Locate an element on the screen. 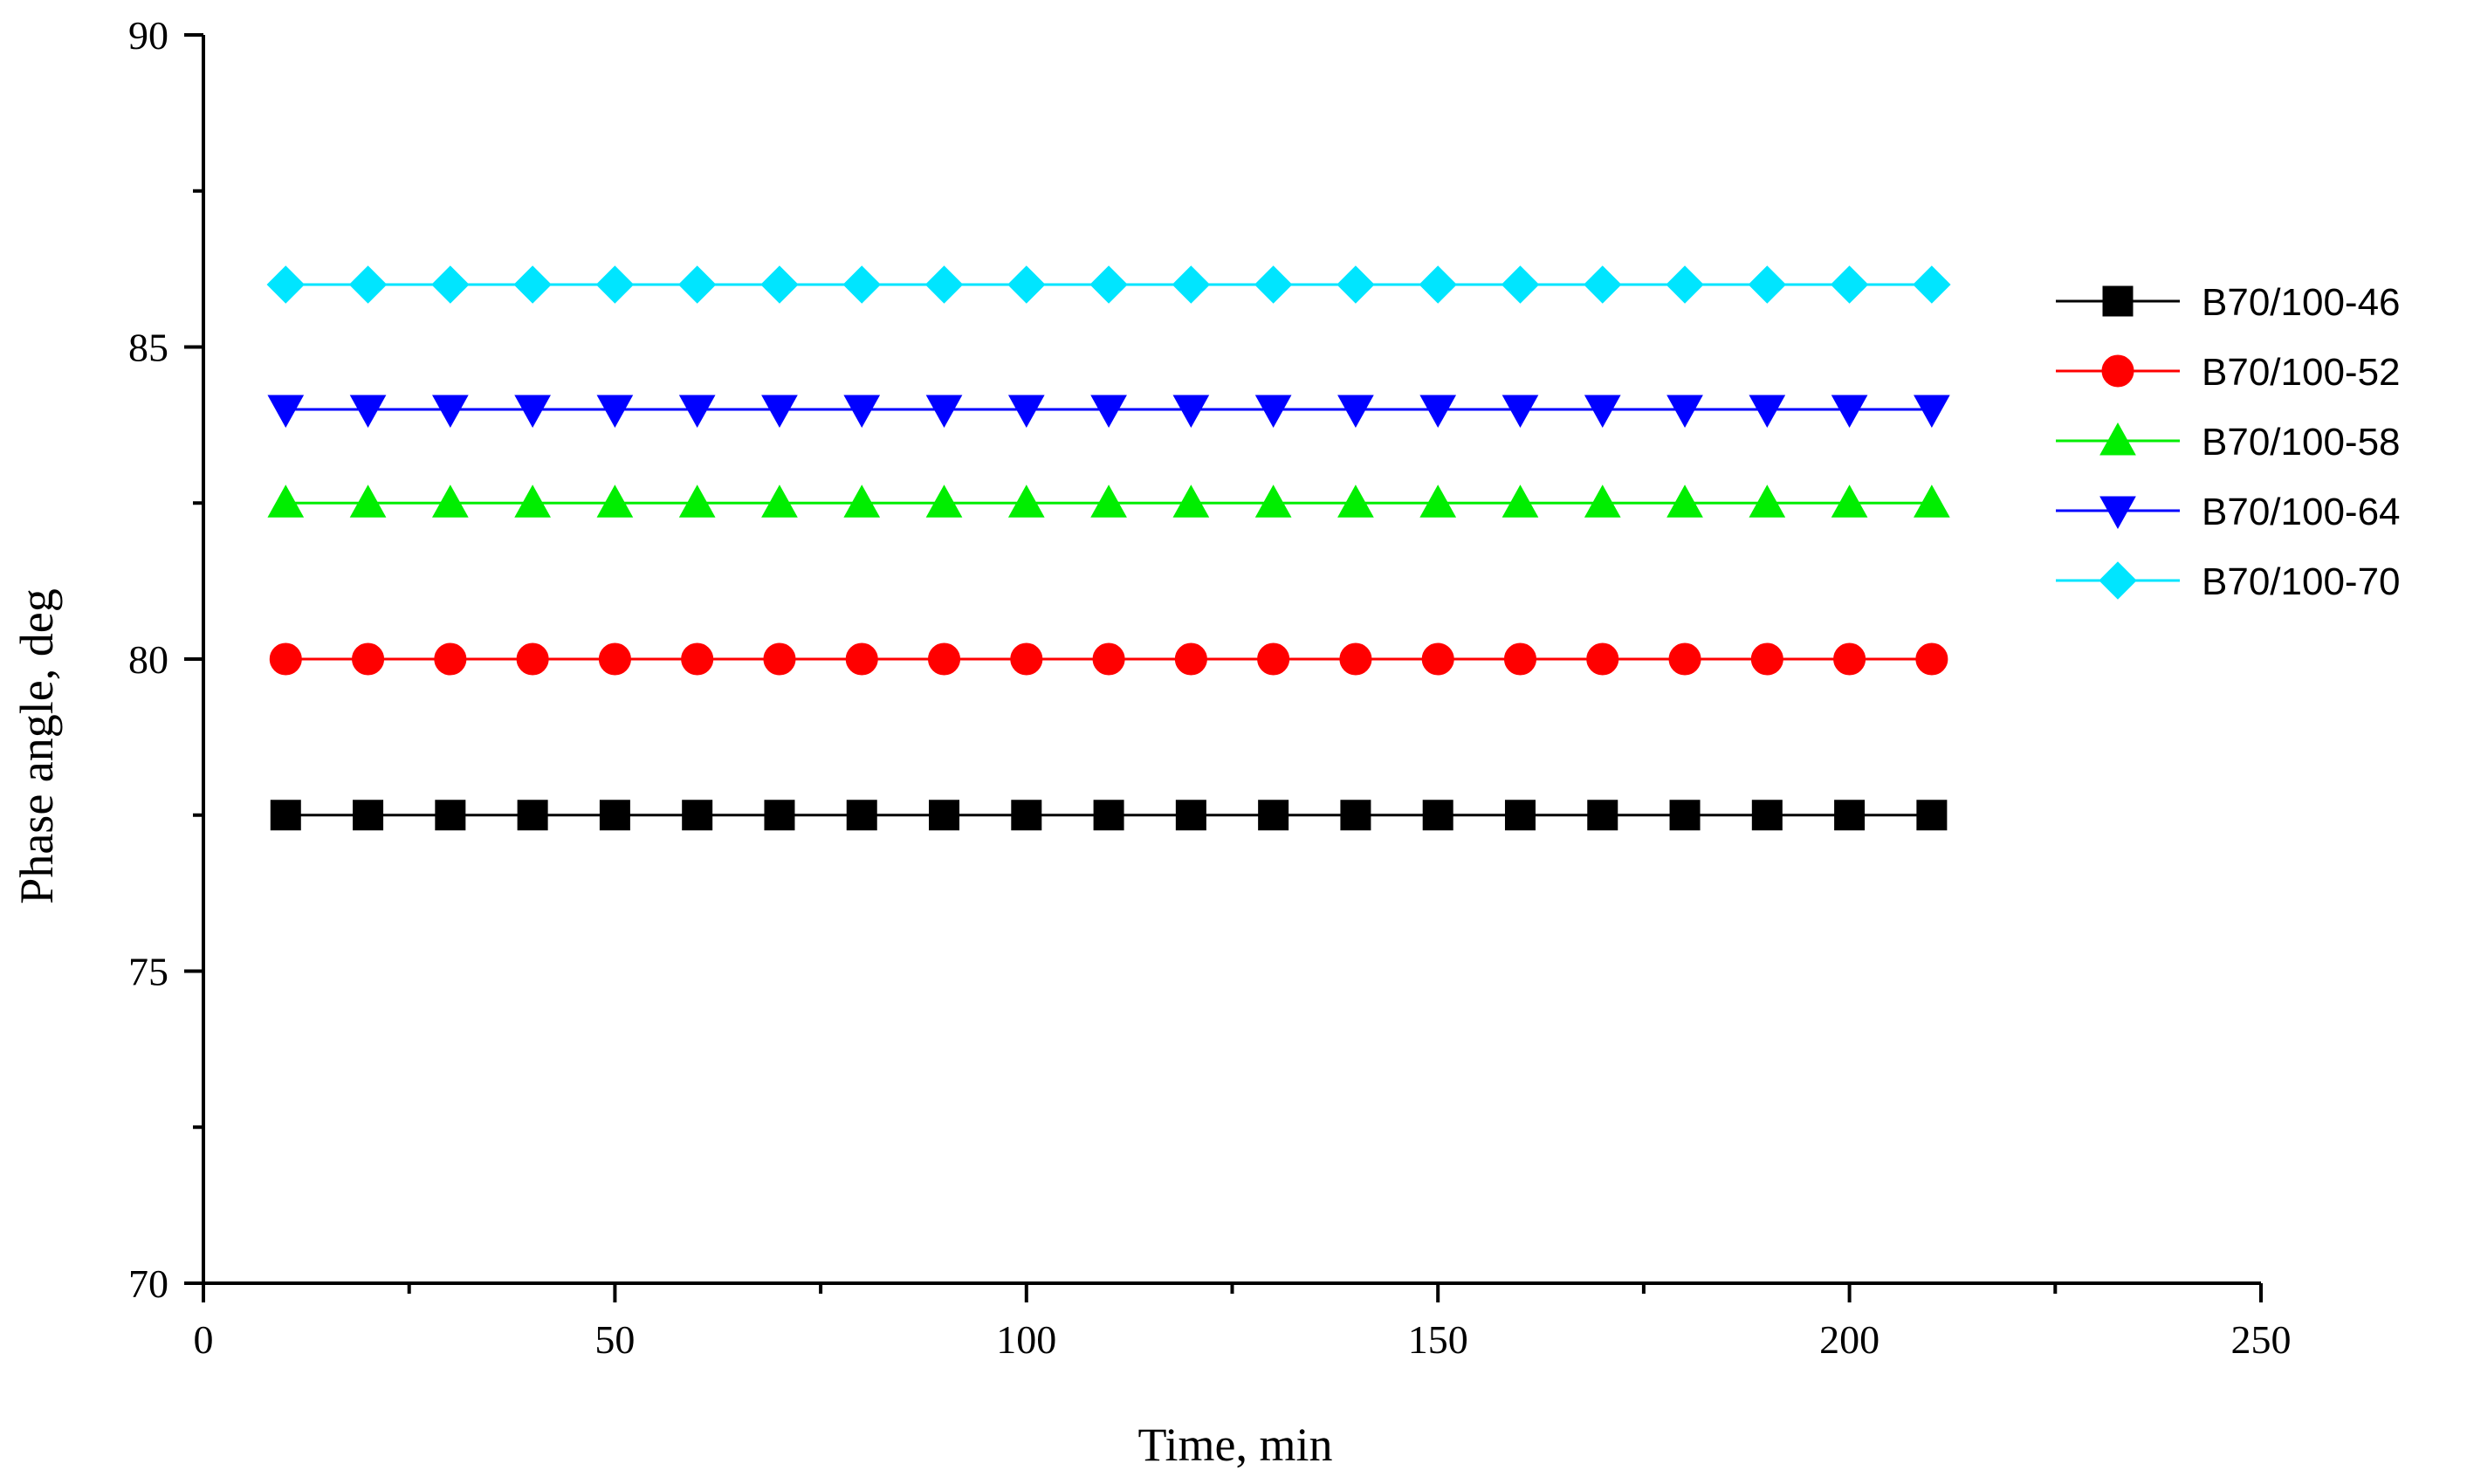 The height and width of the screenshot is (1484, 2467). x-axis-title: Time, min is located at coordinates (1234, 1445).